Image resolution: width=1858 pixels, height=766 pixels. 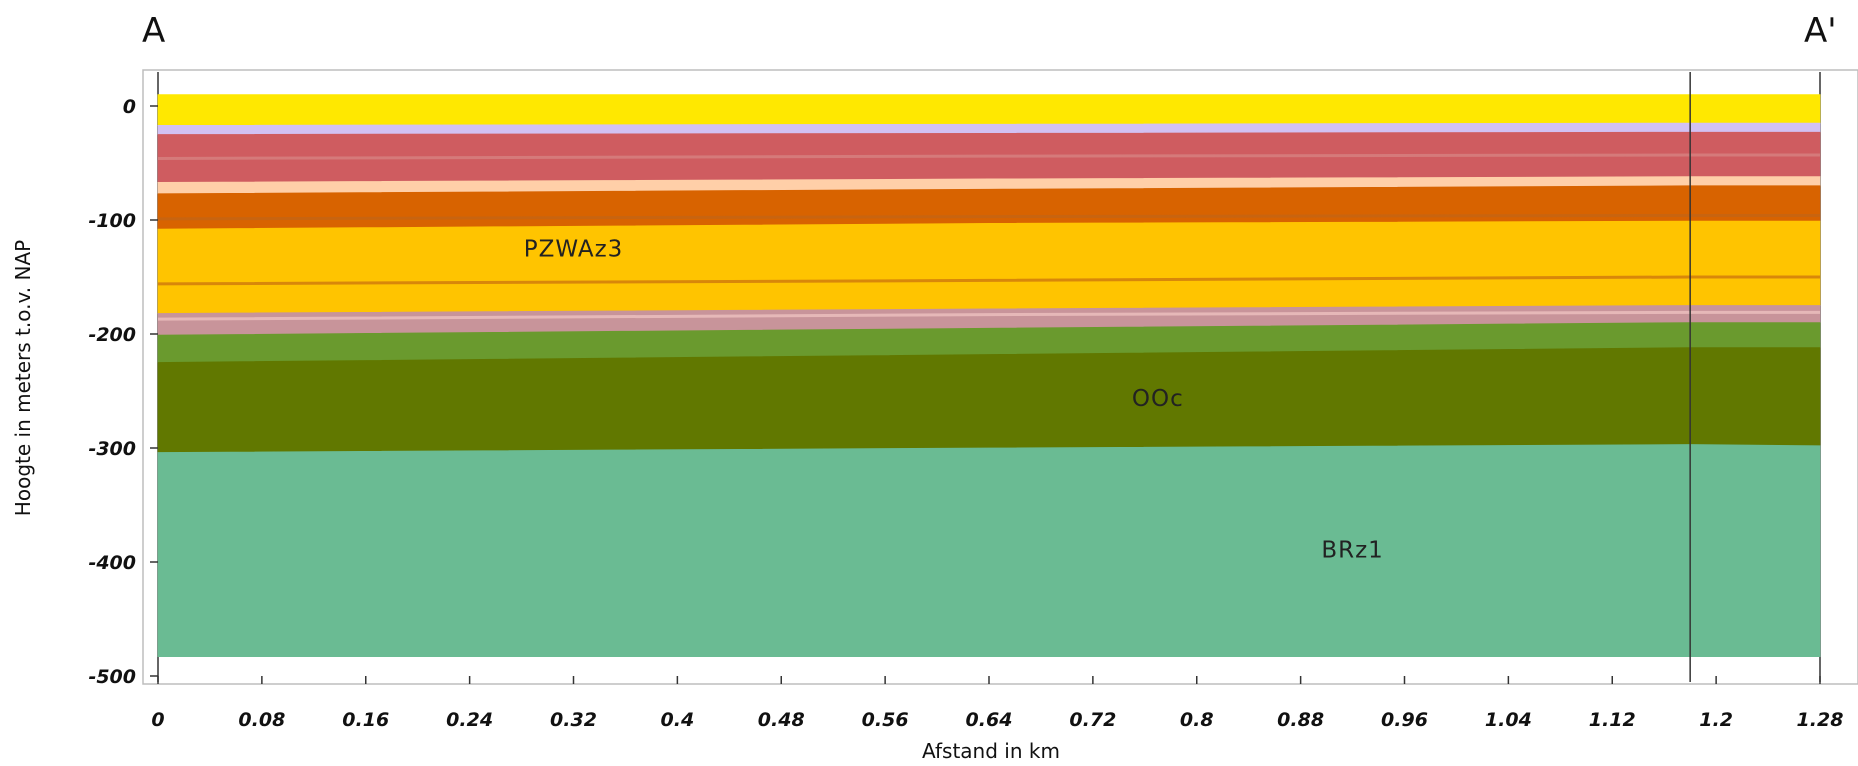 What do you see at coordinates (574, 249) in the screenshot?
I see `unit-label-pzwaz3: PZWAz3` at bounding box center [574, 249].